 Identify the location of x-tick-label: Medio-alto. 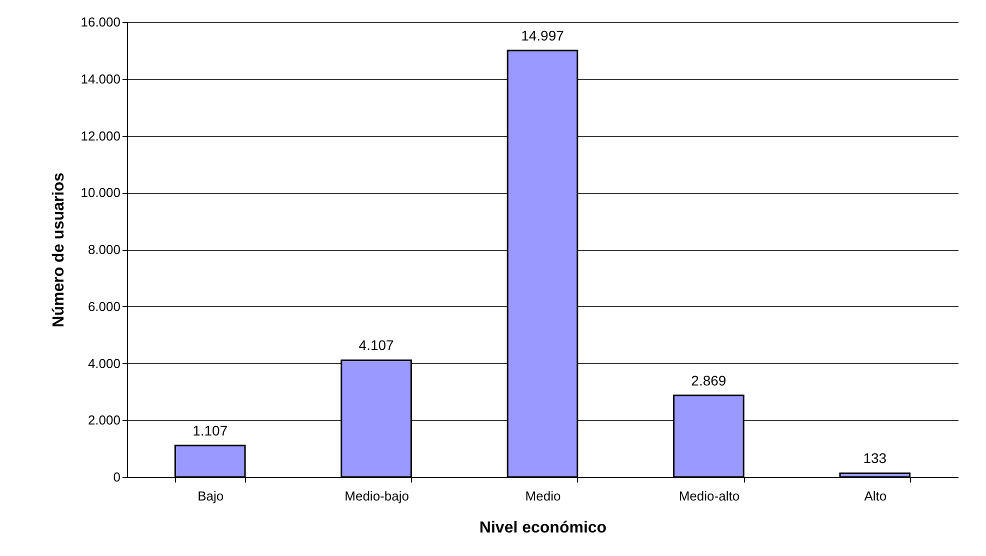
(709, 496).